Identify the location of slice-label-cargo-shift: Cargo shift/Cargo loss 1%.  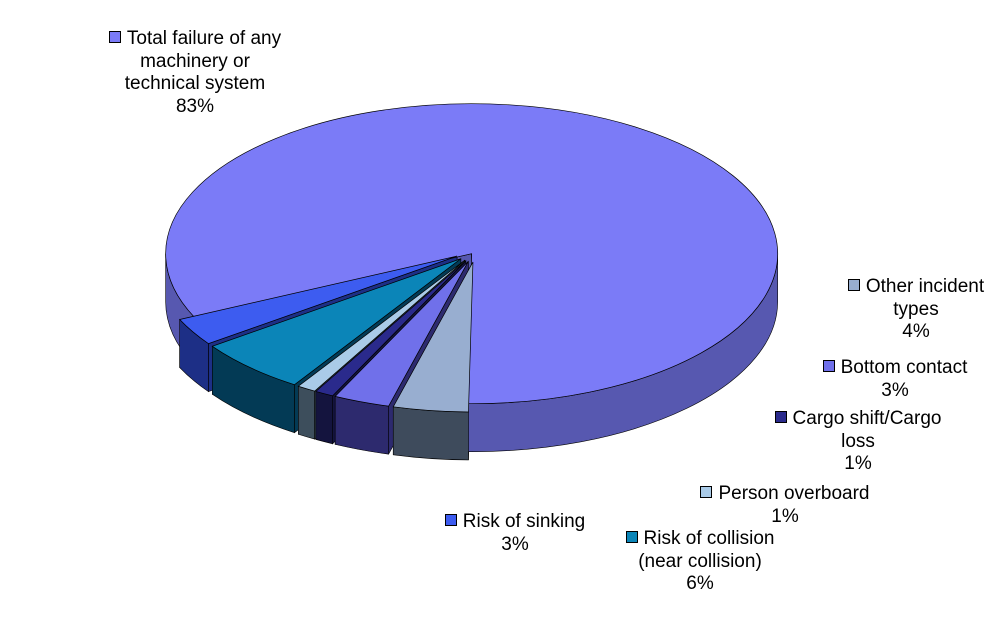
(858, 442).